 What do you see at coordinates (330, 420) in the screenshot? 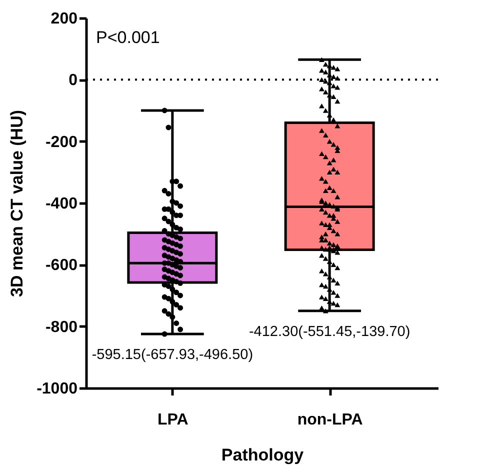
I see `x-tick-label: non-LPA` at bounding box center [330, 420].